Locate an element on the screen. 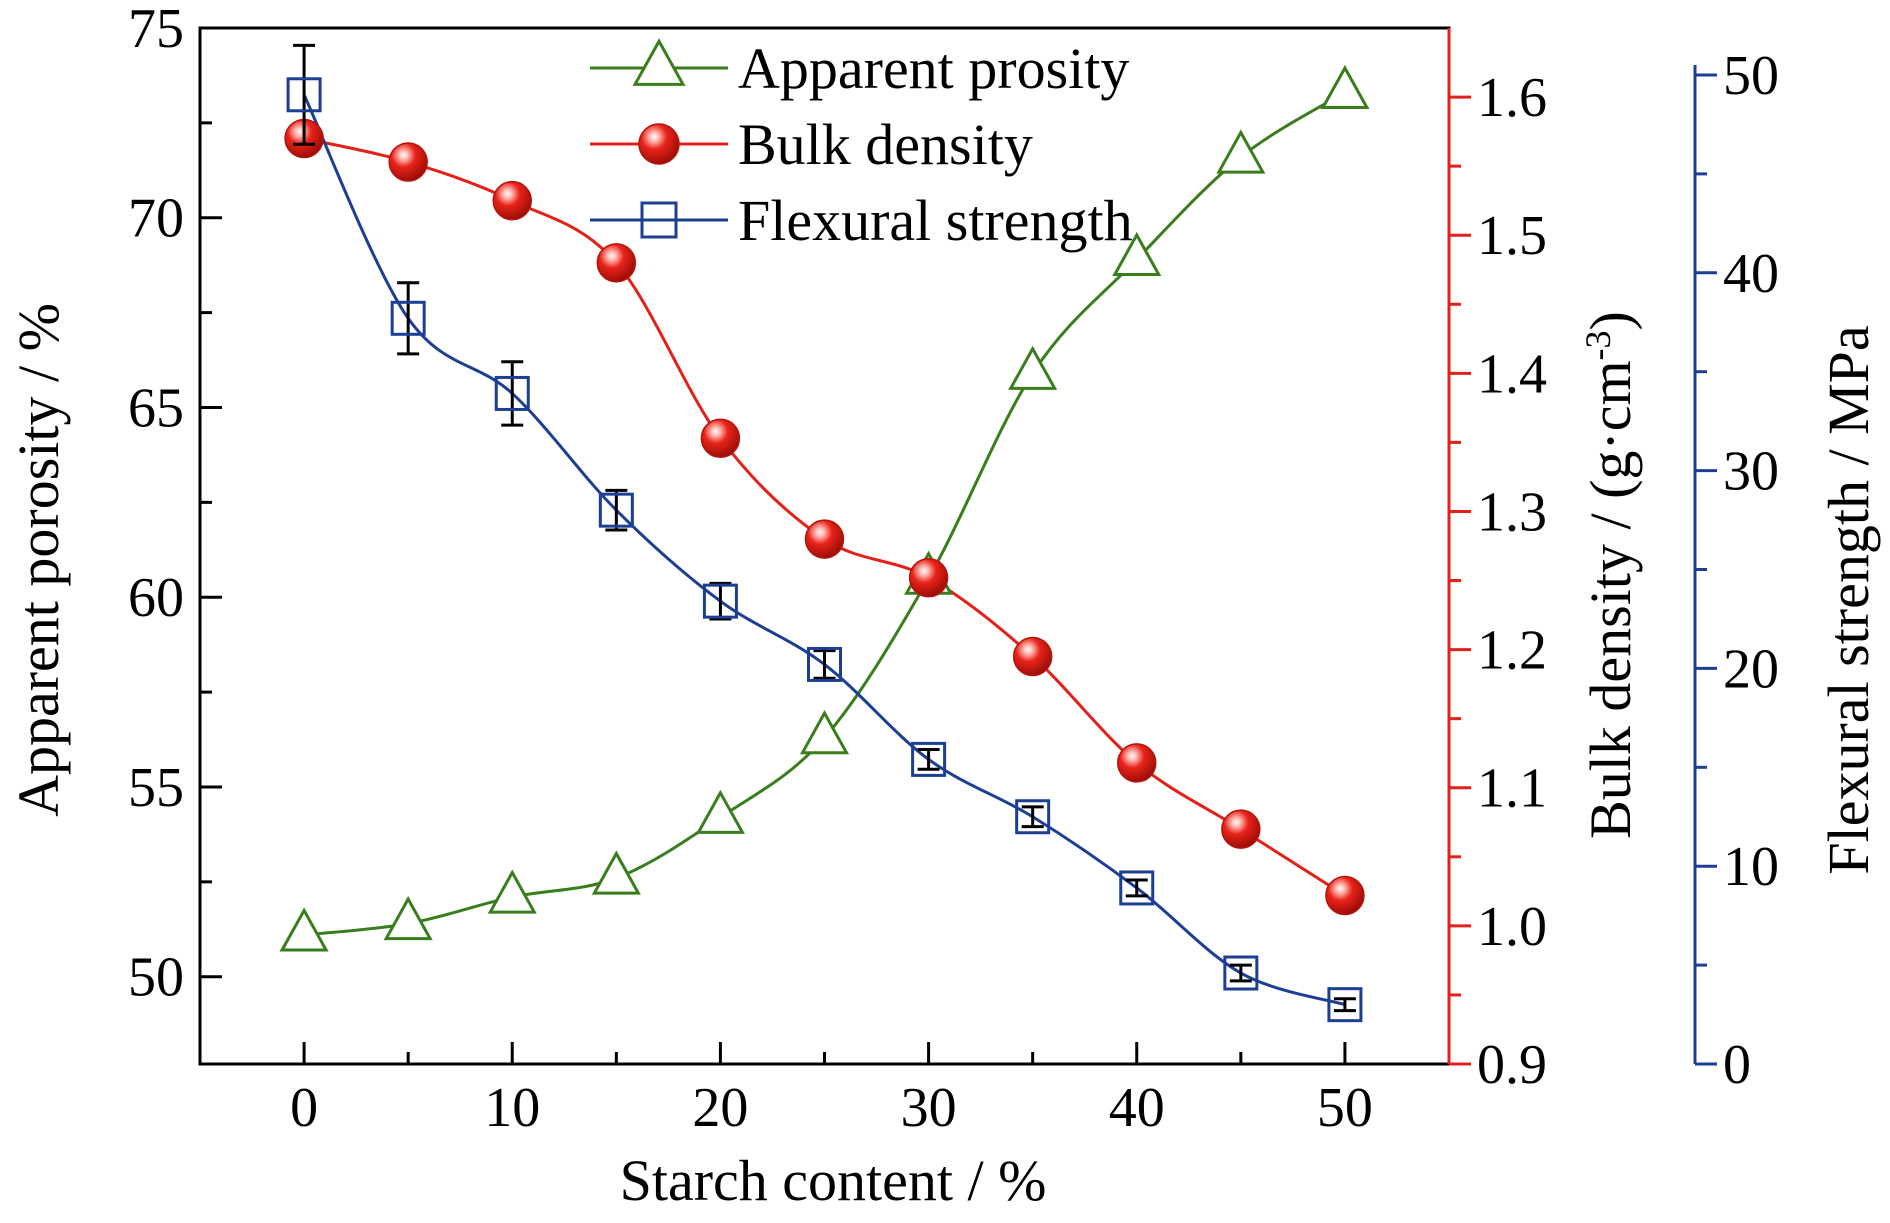 Image resolution: width=1890 pixels, height=1223 pixels. x-tick-label: 40 is located at coordinates (1137, 1108).